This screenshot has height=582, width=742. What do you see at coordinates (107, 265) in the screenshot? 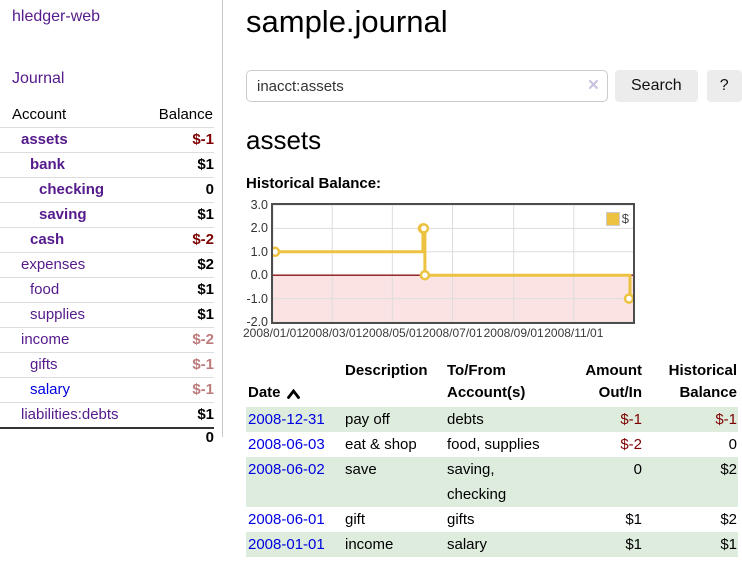
I see `account-row-expenses: expenses $2` at bounding box center [107, 265].